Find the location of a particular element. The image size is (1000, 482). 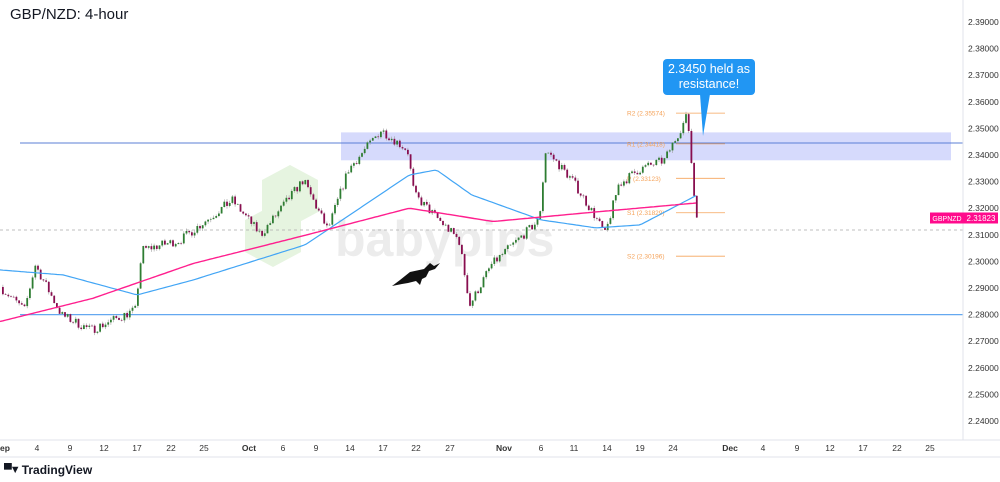

price-tick-label: 2.31000 is located at coordinates (983, 235).